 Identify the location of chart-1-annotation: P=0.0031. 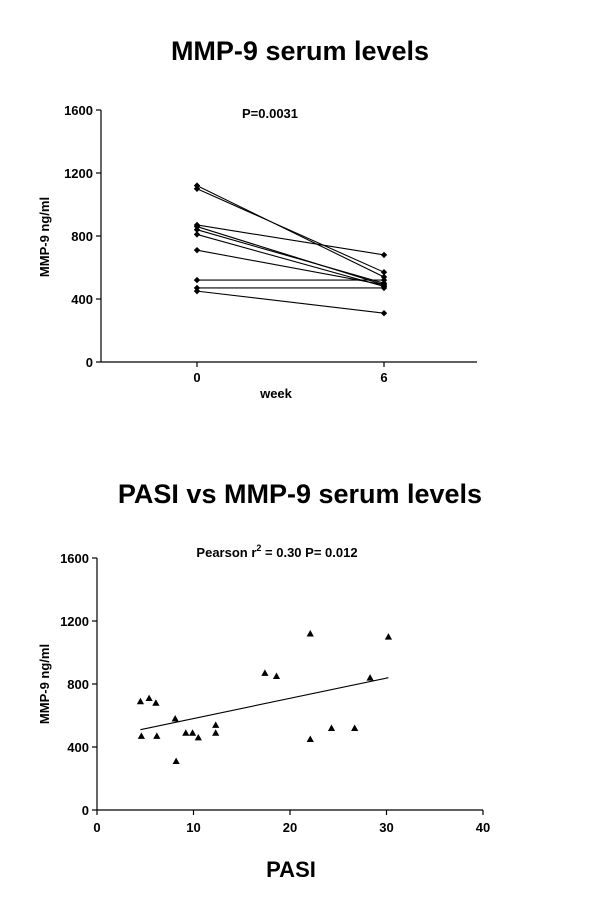
(270, 113).